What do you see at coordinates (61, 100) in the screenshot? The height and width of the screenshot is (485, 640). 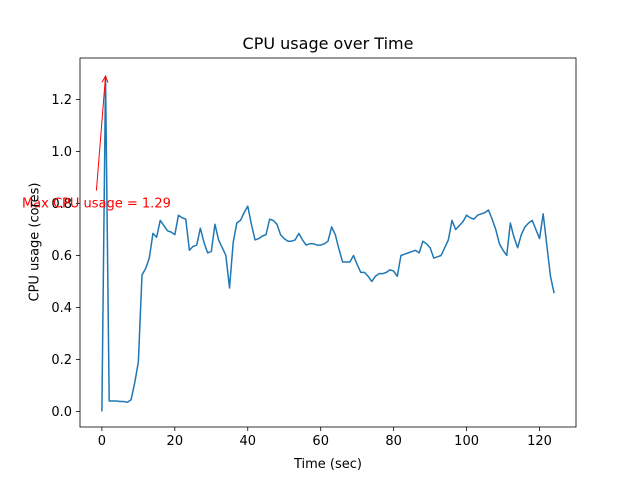 I see `y-tick-label: 1.2` at bounding box center [61, 100].